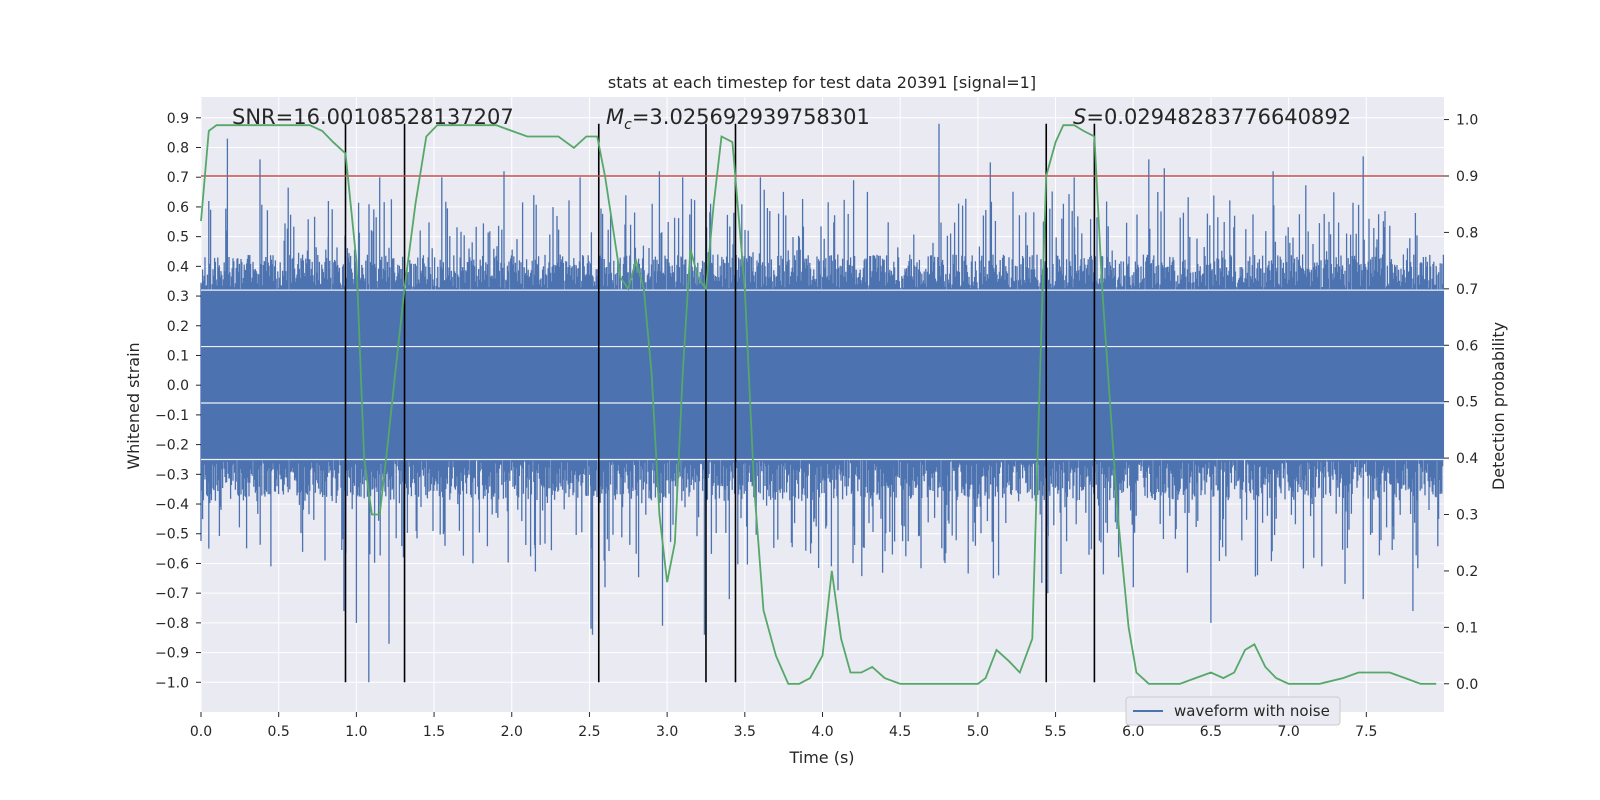 The image size is (1600, 800). What do you see at coordinates (178, 238) in the screenshot?
I see `y-left-tick-label: 0.5` at bounding box center [178, 238].